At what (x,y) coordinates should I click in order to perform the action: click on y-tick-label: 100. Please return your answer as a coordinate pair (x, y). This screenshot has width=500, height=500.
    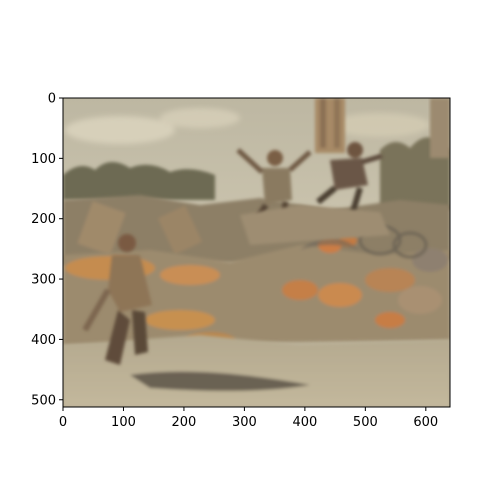
    Looking at the image, I should click on (43, 159).